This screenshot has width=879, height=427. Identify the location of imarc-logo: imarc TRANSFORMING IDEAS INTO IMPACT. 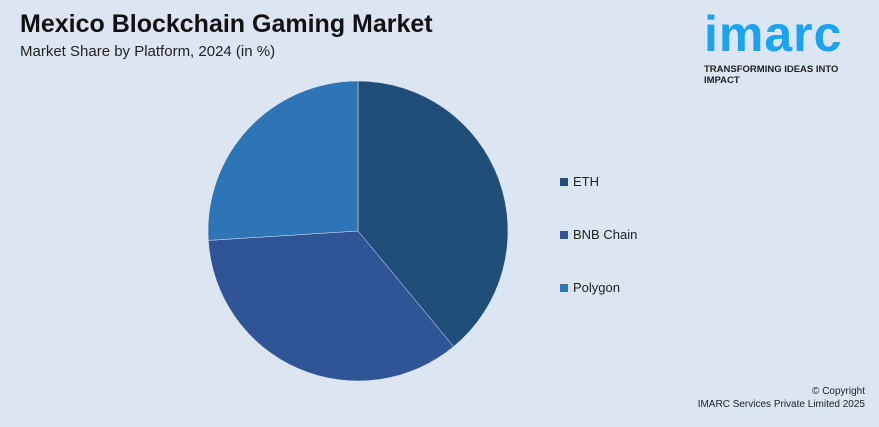
(789, 46).